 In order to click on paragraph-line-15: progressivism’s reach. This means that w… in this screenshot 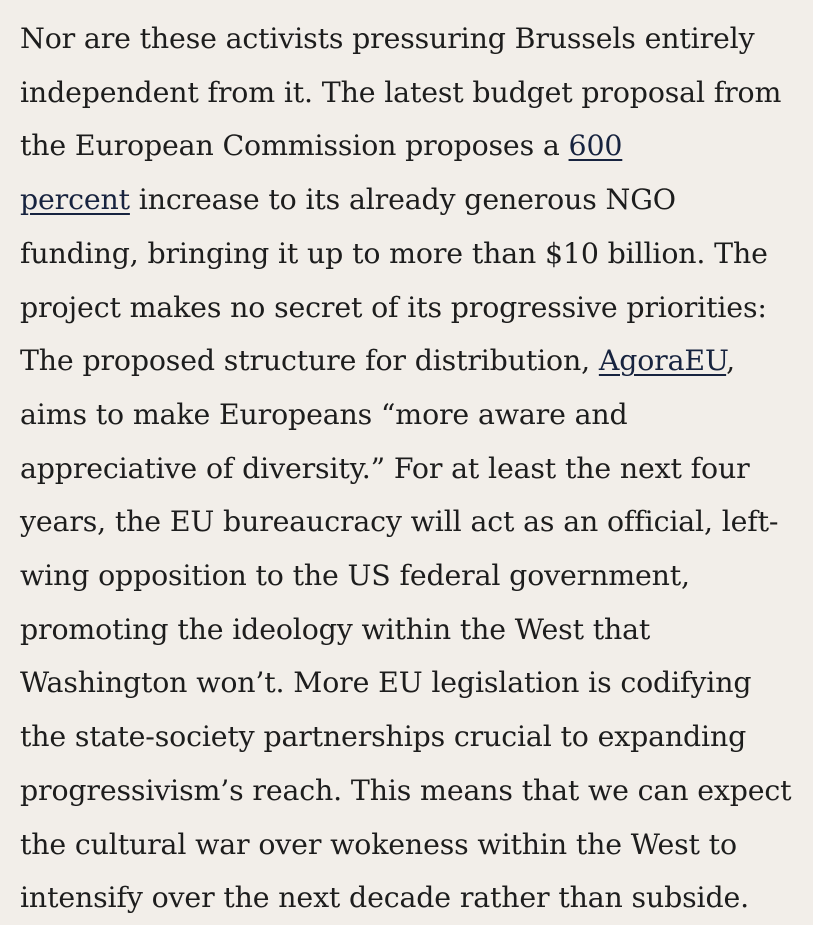, I will do `click(406, 790)`.